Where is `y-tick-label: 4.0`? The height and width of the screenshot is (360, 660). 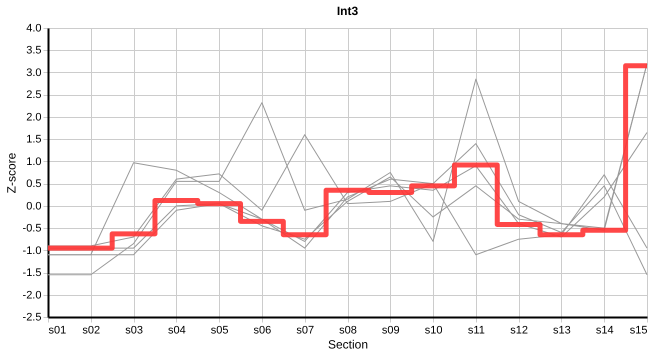
y-tick-label: 4.0 is located at coordinates (34, 28).